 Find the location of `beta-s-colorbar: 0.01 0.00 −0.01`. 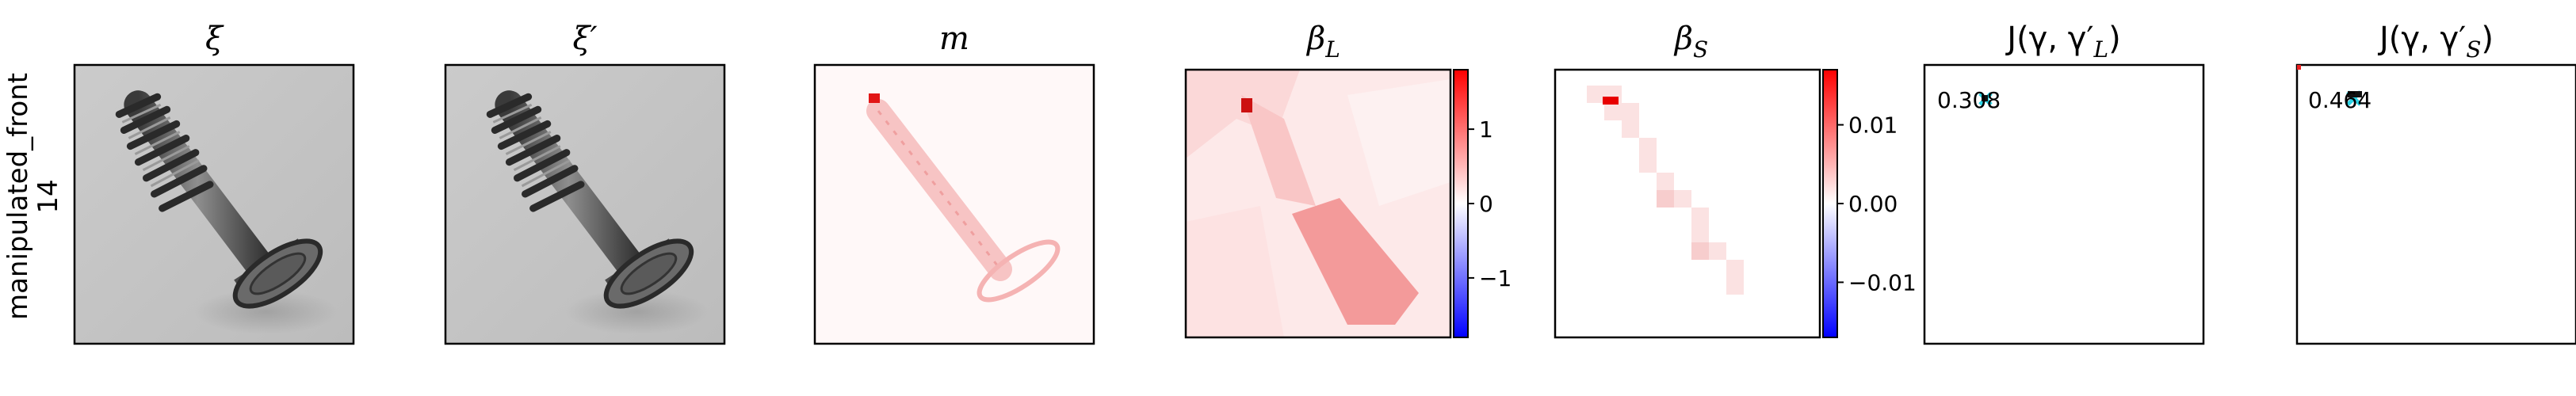

beta-s-colorbar: 0.01 0.00 −0.01 is located at coordinates (1869, 203).